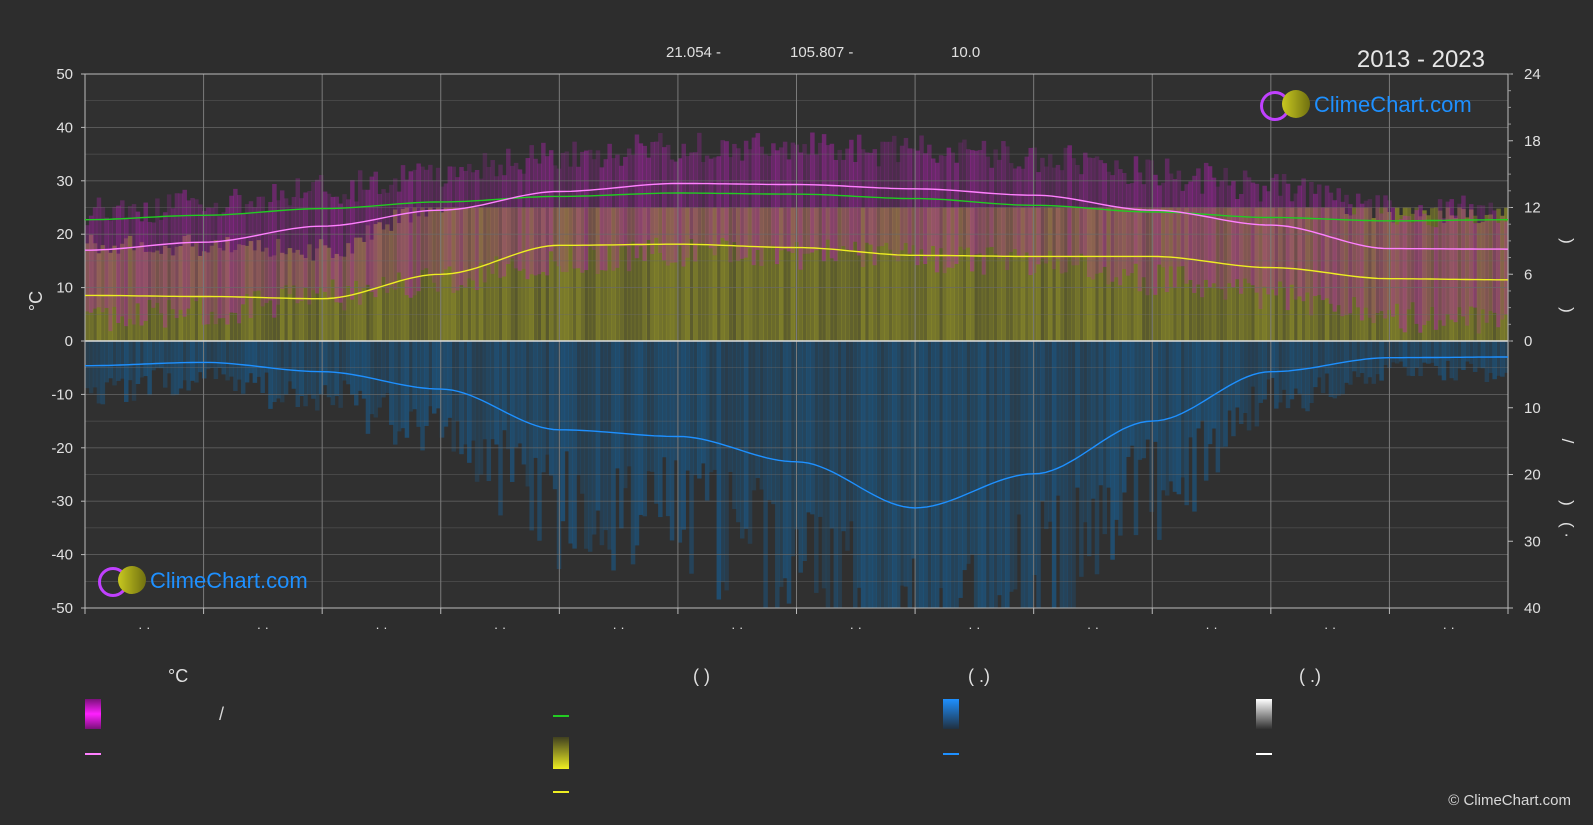  Describe the element at coordinates (1509, 800) in the screenshot. I see `copyright: © ClimeChart.com` at that location.